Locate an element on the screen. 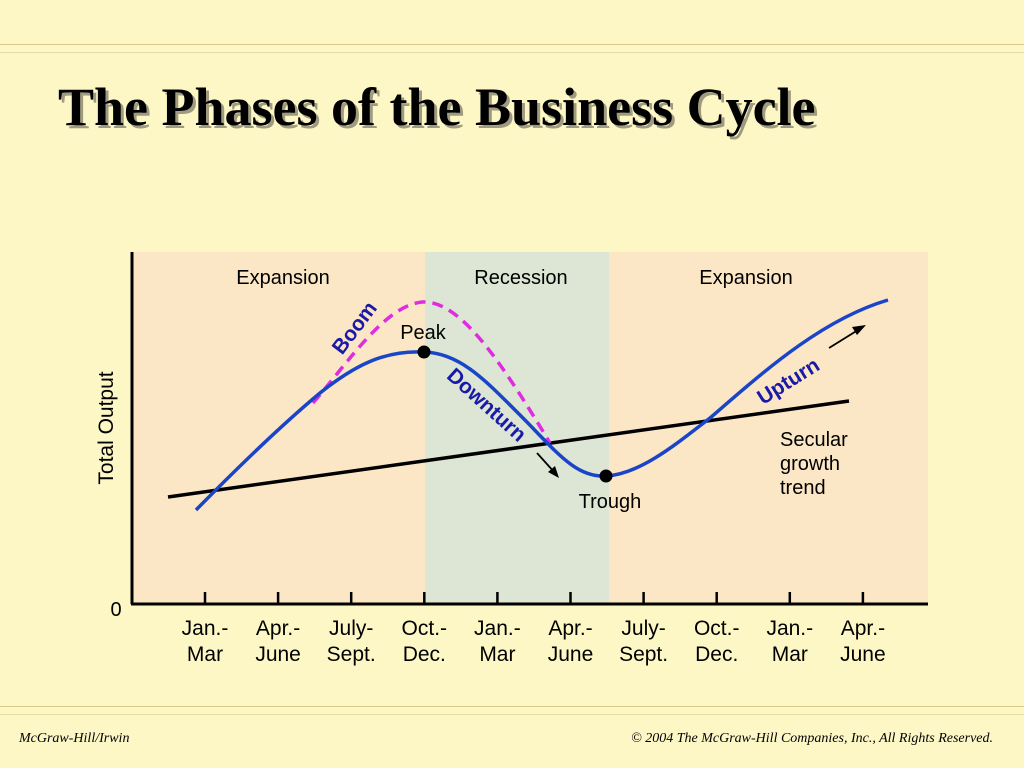  peak-point is located at coordinates (424, 352).